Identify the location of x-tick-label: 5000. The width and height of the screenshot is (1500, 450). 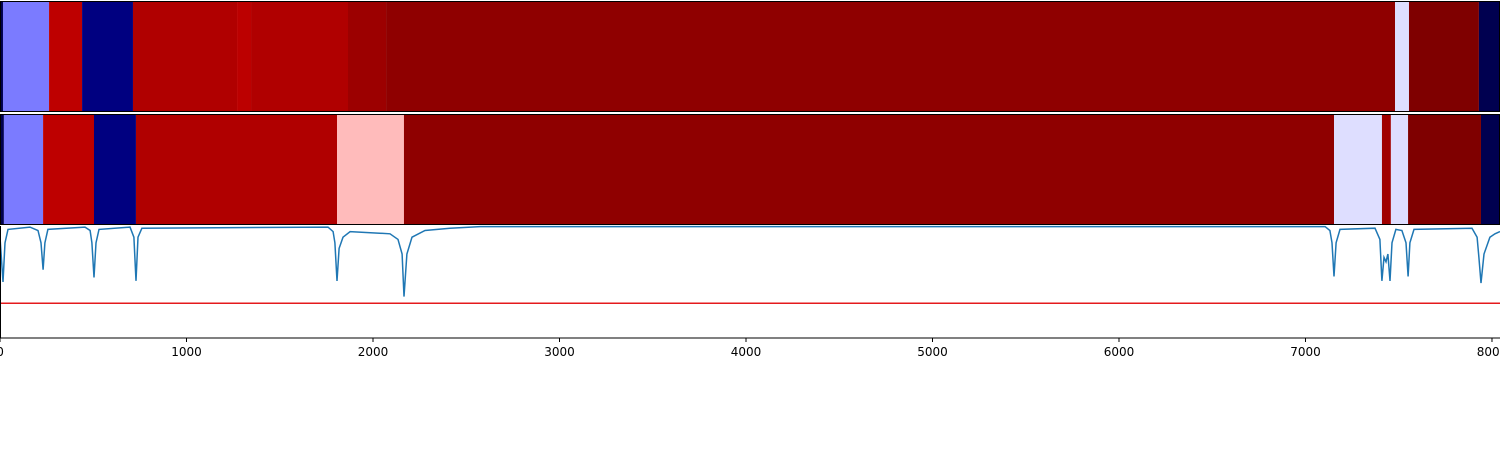
(932, 352).